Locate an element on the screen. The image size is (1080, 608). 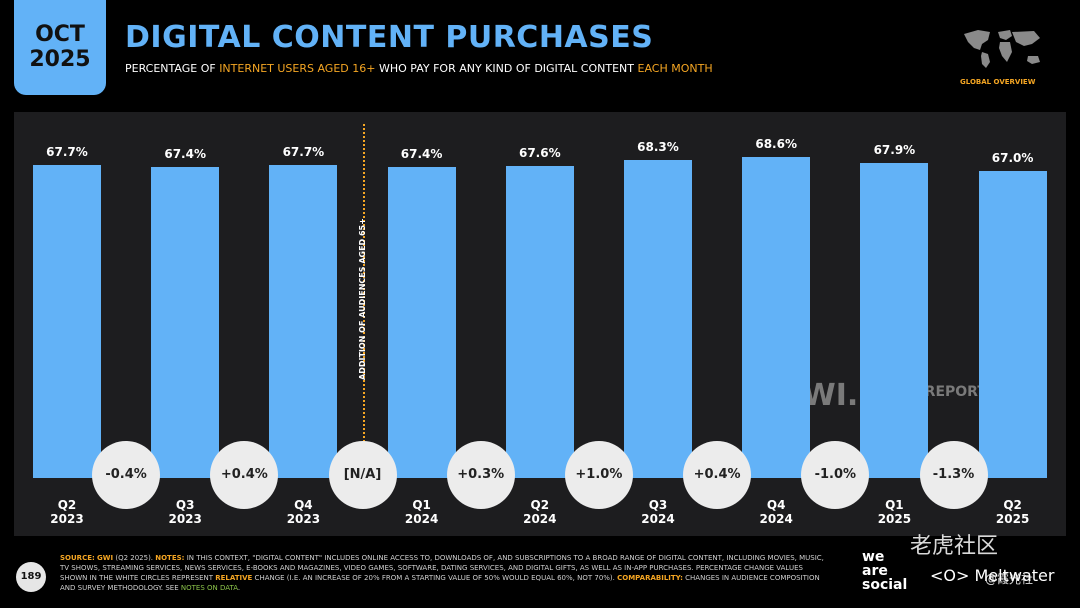
notes-notes-key: NOTES: is located at coordinates (170, 558).